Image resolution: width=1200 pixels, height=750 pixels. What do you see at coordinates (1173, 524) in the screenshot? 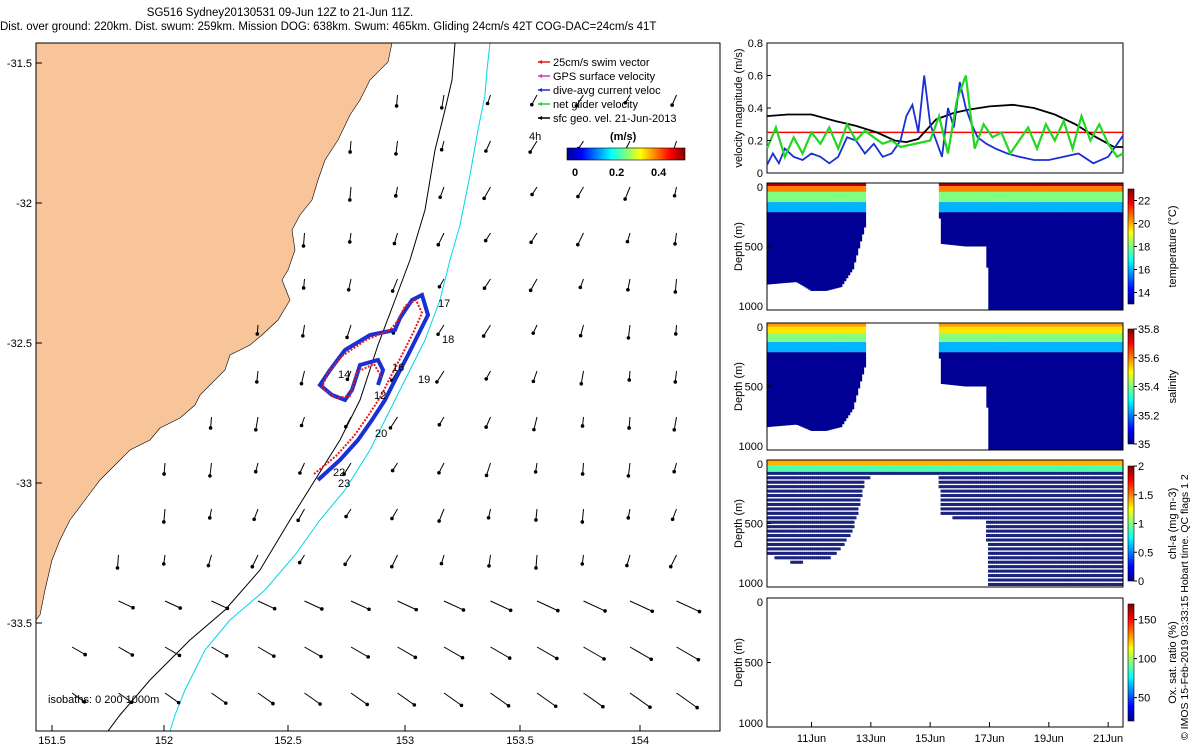
I see `colorbar-label: chl-a (mg m-3)` at bounding box center [1173, 524].